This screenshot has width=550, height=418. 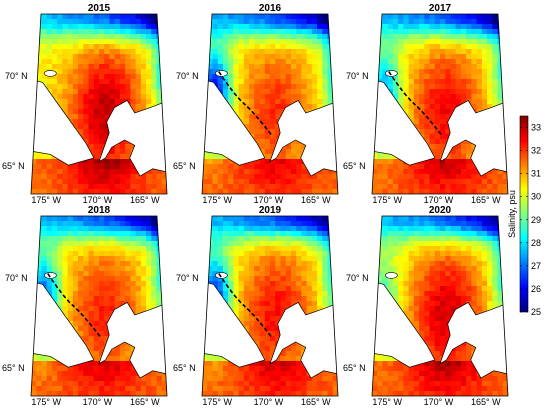 I want to click on panel-year-title: 2016, so click(x=270, y=8).